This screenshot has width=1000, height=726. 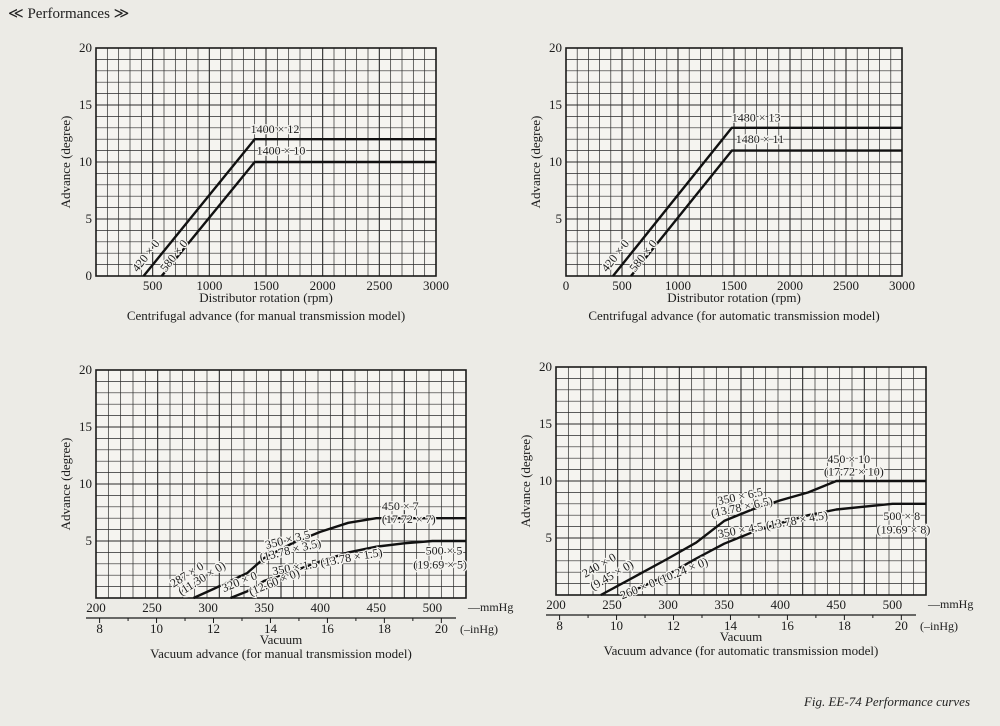 I want to click on data-label: (17.72 × 7), so click(x=409, y=519).